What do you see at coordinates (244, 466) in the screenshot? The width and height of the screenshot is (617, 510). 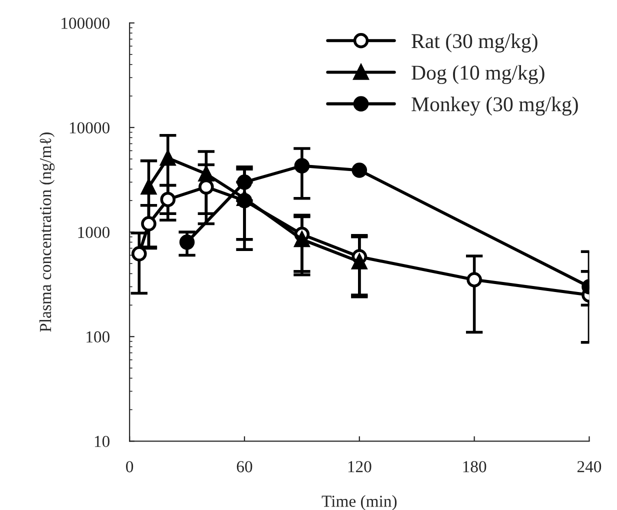 I see `x-tick-label: 60` at bounding box center [244, 466].